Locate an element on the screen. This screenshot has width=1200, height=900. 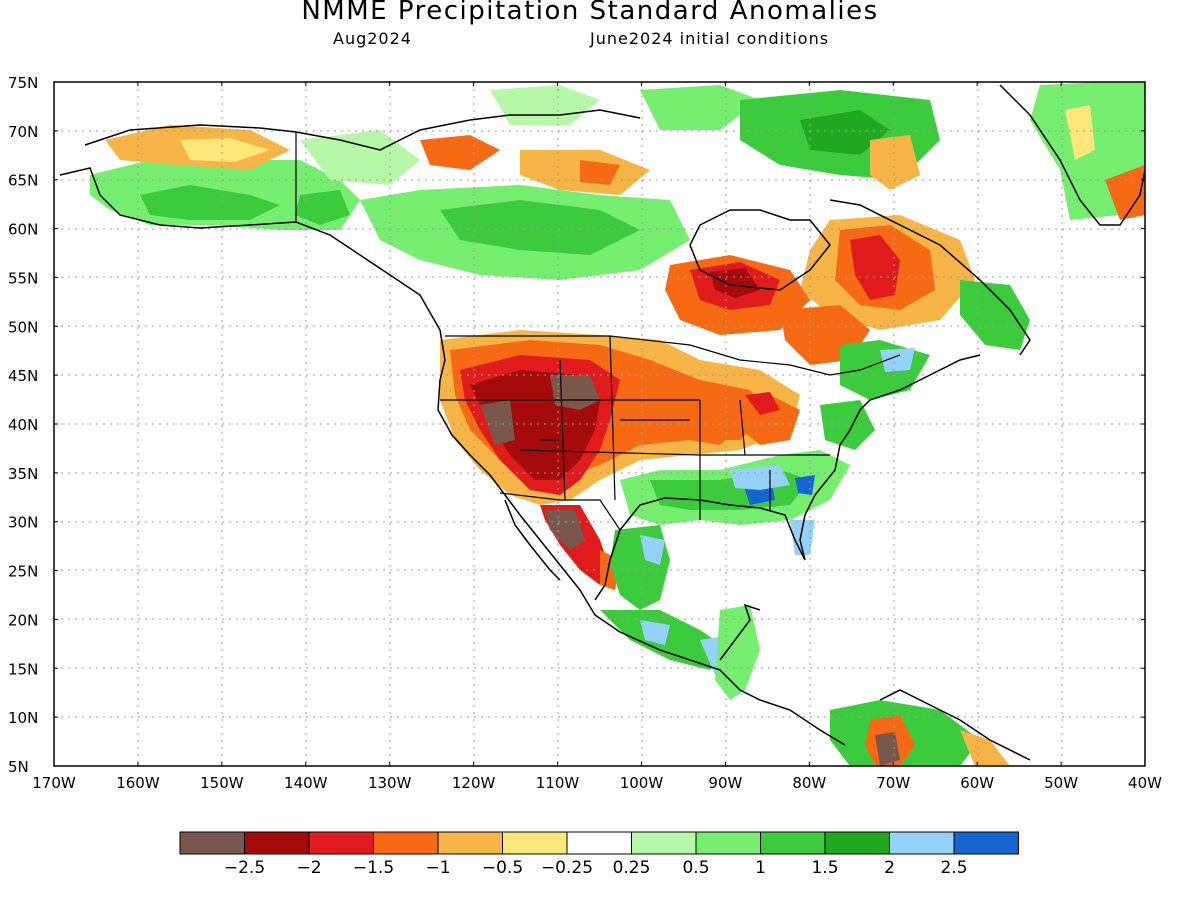
lon-label: 80W is located at coordinates (809, 783).